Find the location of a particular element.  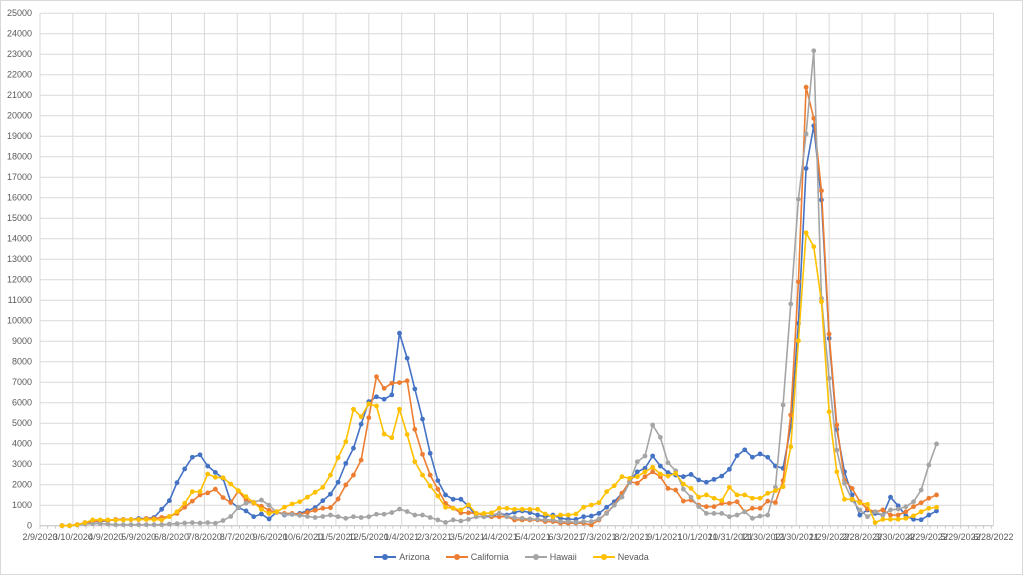

y-tick-label: 11000 is located at coordinates (20, 300).